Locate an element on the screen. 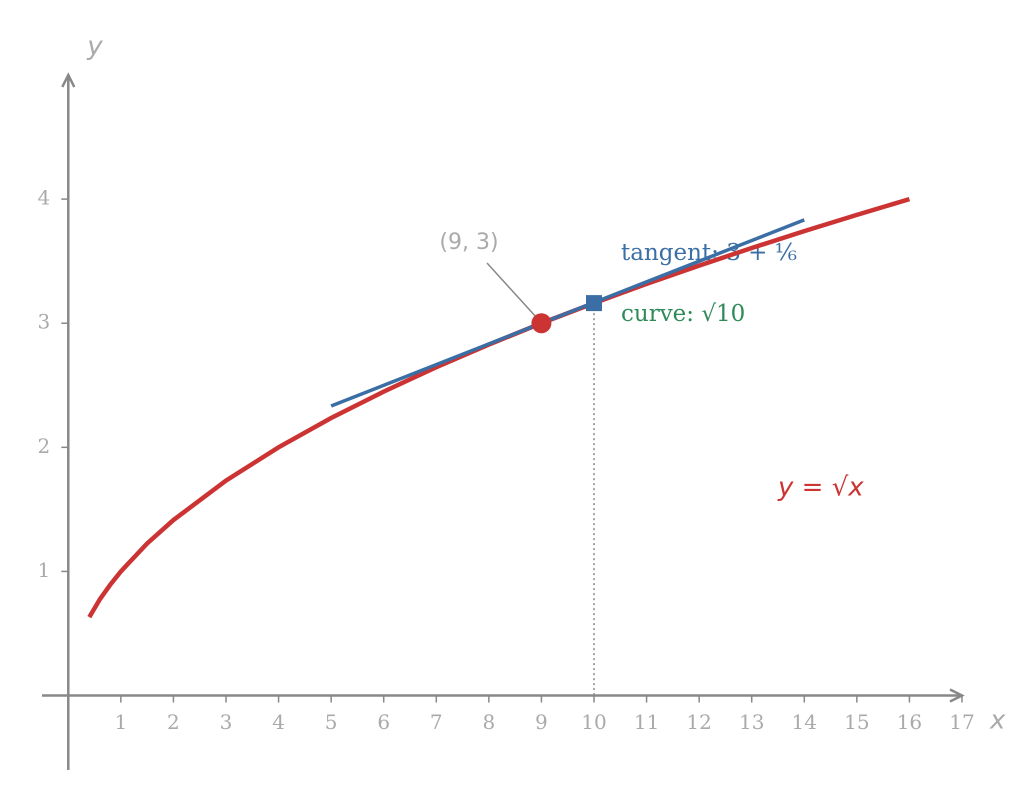  y-tick-label: 2 is located at coordinates (44, 446).